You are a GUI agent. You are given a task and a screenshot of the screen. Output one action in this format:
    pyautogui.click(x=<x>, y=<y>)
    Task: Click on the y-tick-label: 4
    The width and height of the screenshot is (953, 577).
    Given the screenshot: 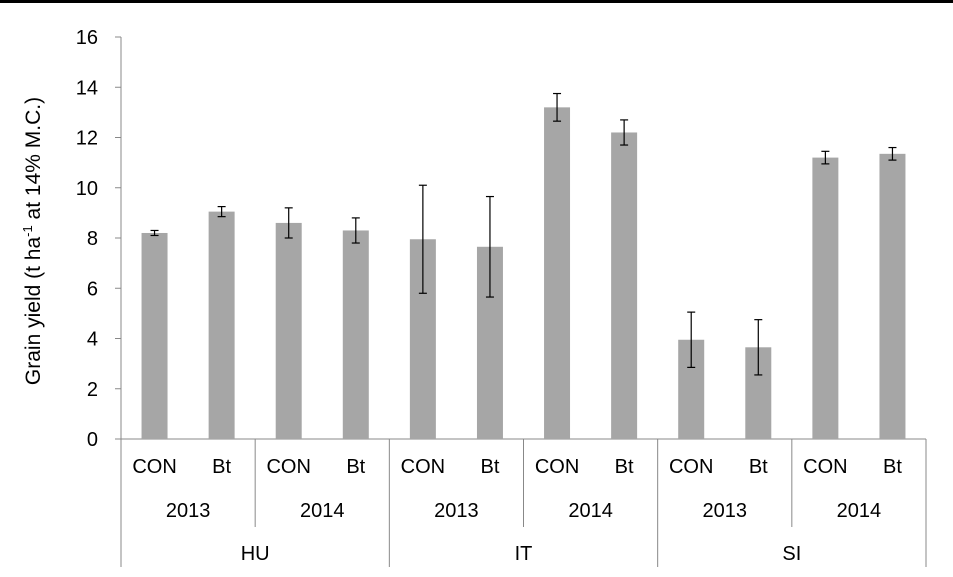 What is the action you would take?
    pyautogui.click(x=92, y=340)
    